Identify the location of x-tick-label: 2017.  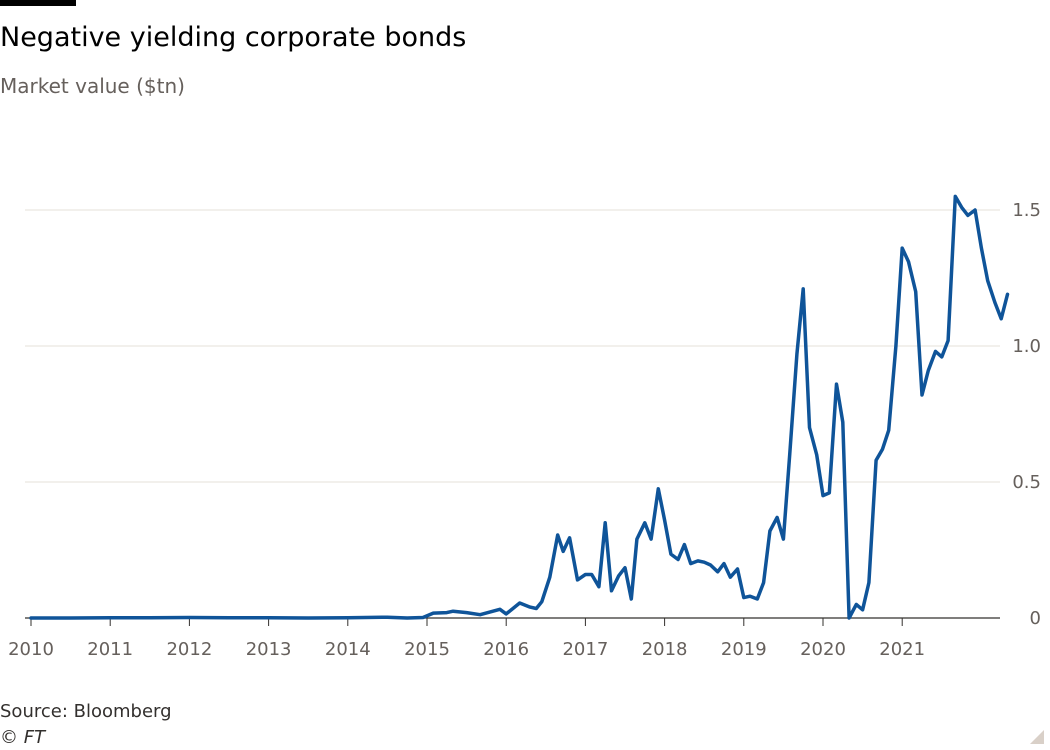
(585, 649).